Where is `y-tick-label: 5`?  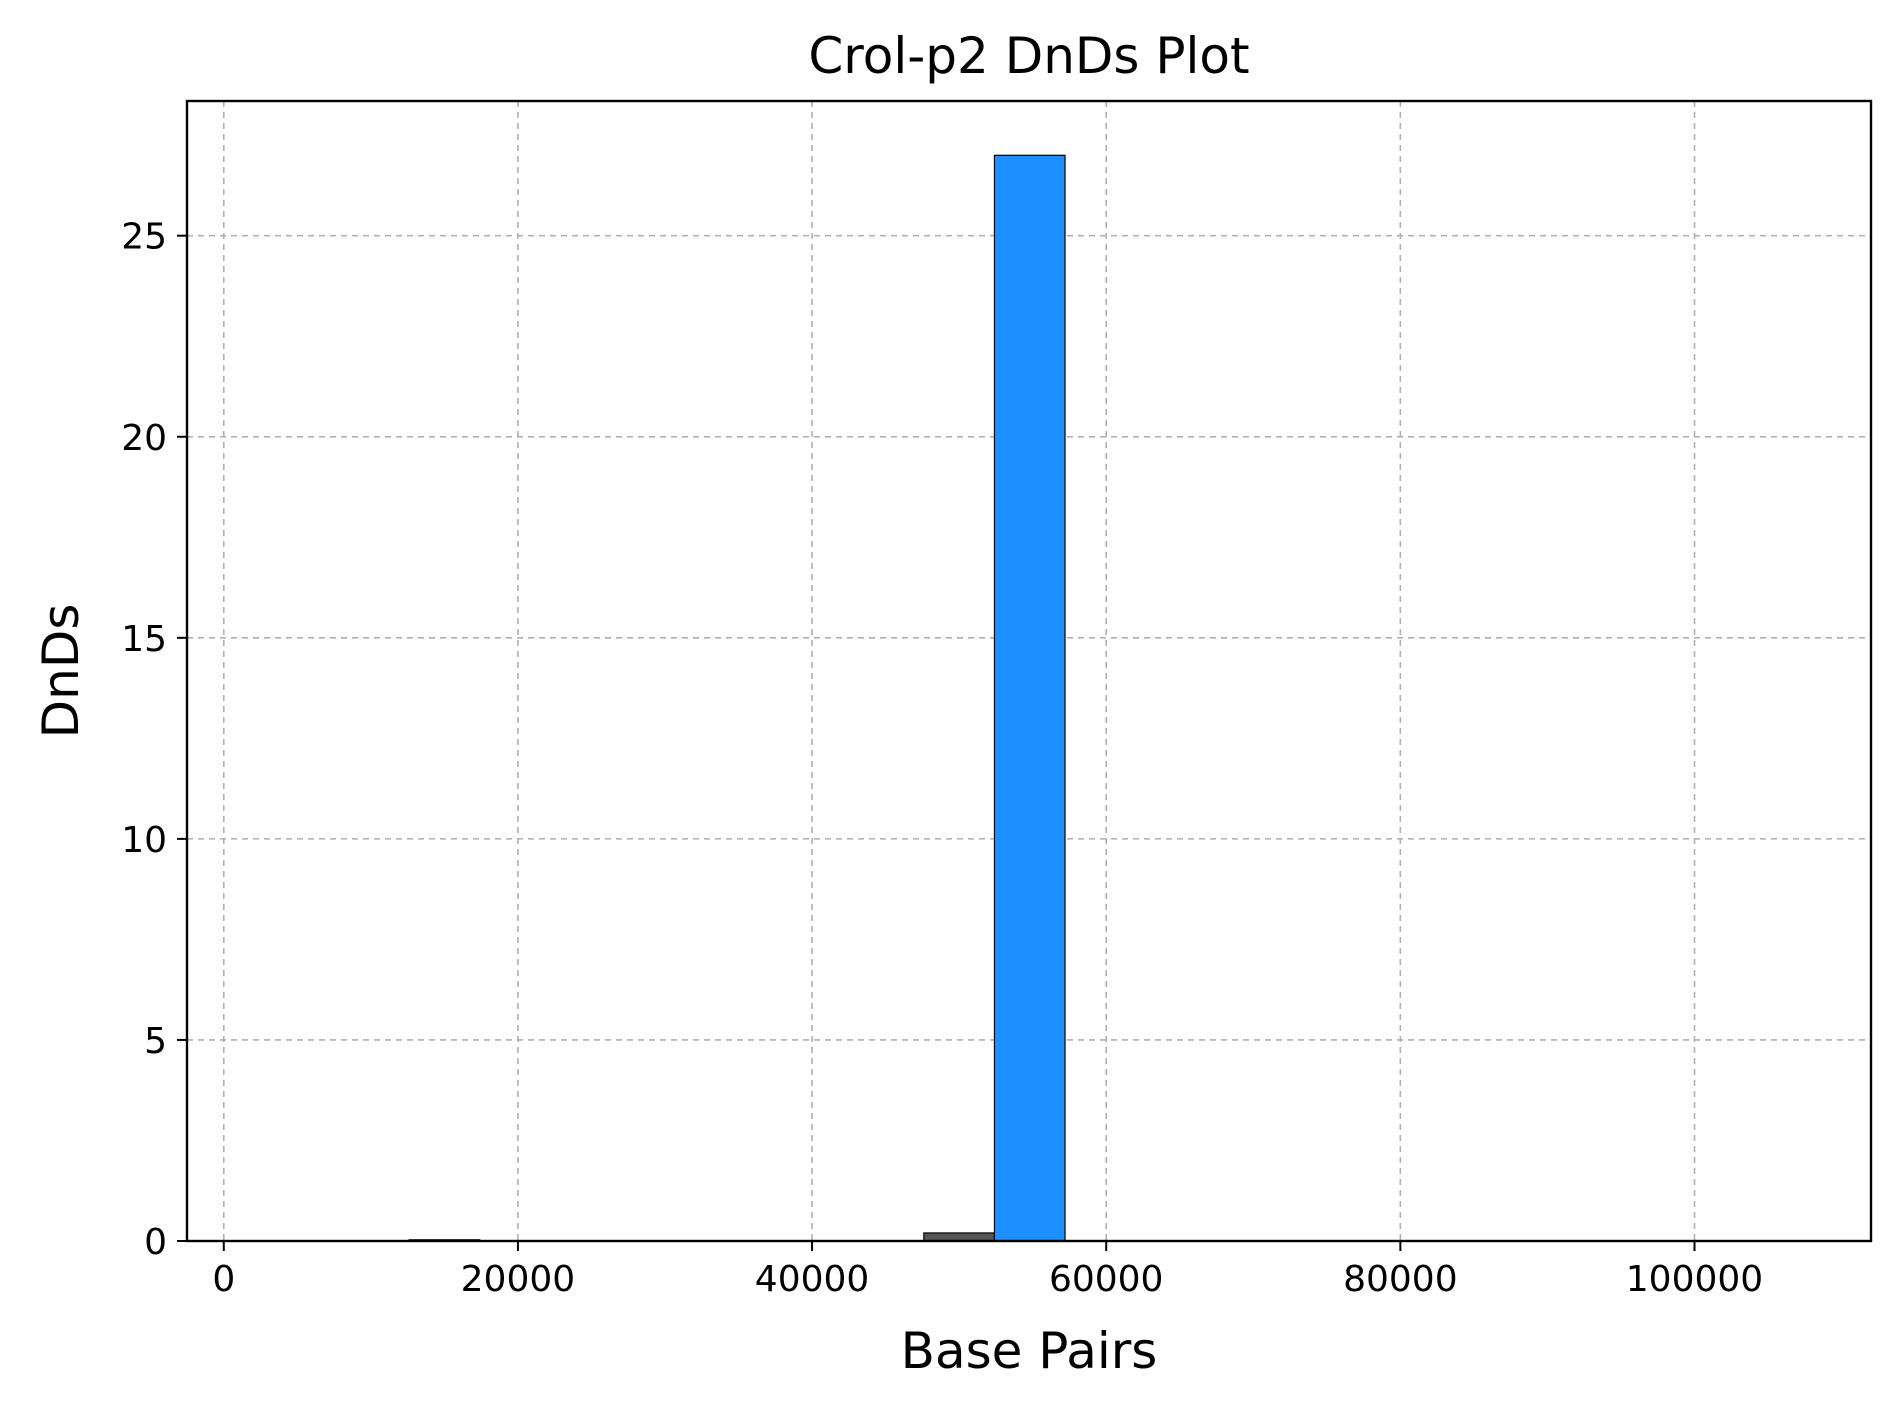 y-tick-label: 5 is located at coordinates (155, 1041).